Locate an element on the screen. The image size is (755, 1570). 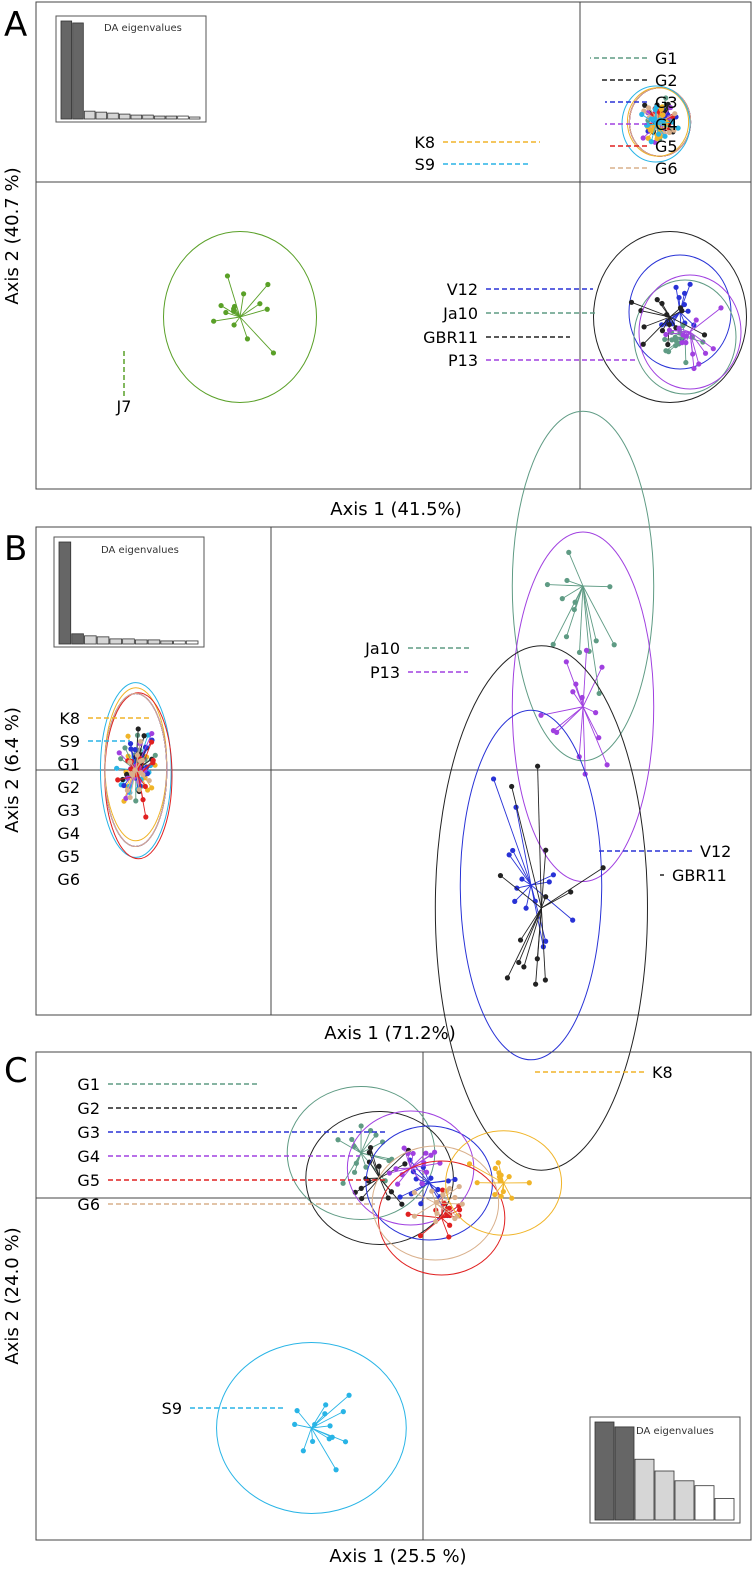
group-label-p13: P13 is located at coordinates (385, 672).